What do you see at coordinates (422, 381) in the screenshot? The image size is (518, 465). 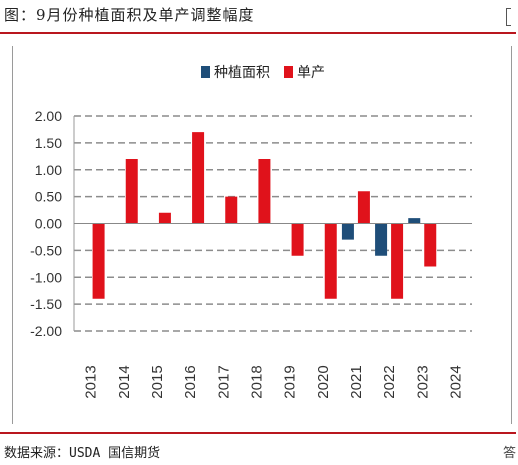 I see `x-tick-label: 2023` at bounding box center [422, 381].